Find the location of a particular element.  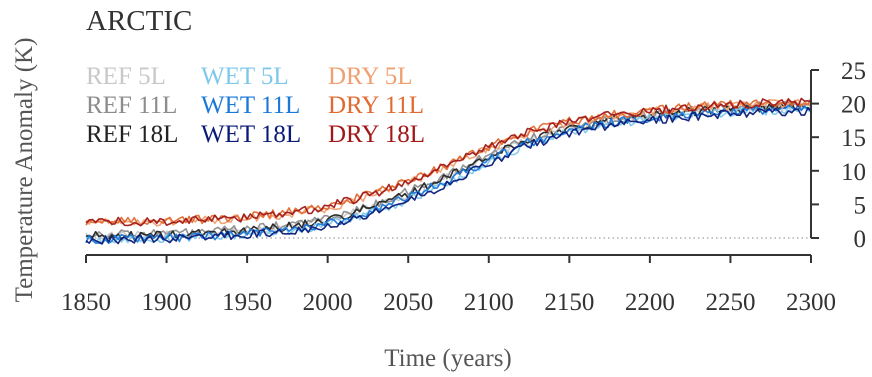

legend-entry-dry-11l: DRY 11L is located at coordinates (376, 105).